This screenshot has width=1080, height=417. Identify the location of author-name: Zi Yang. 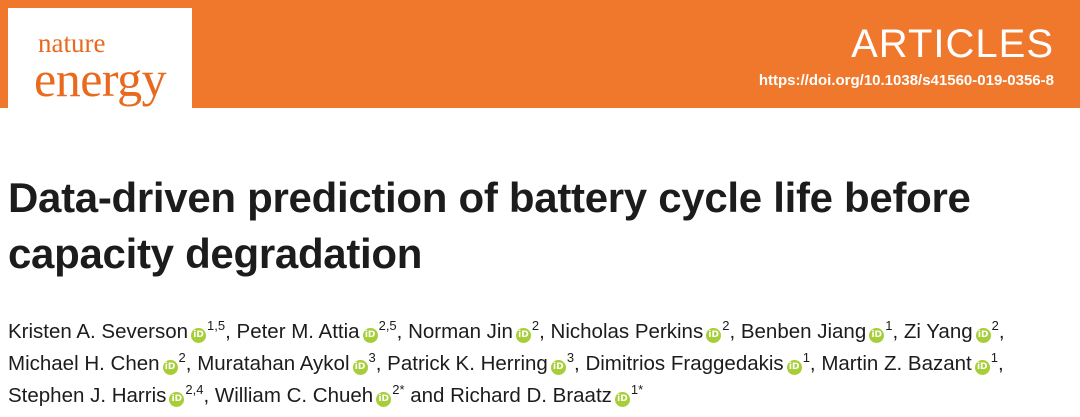
(938, 331).